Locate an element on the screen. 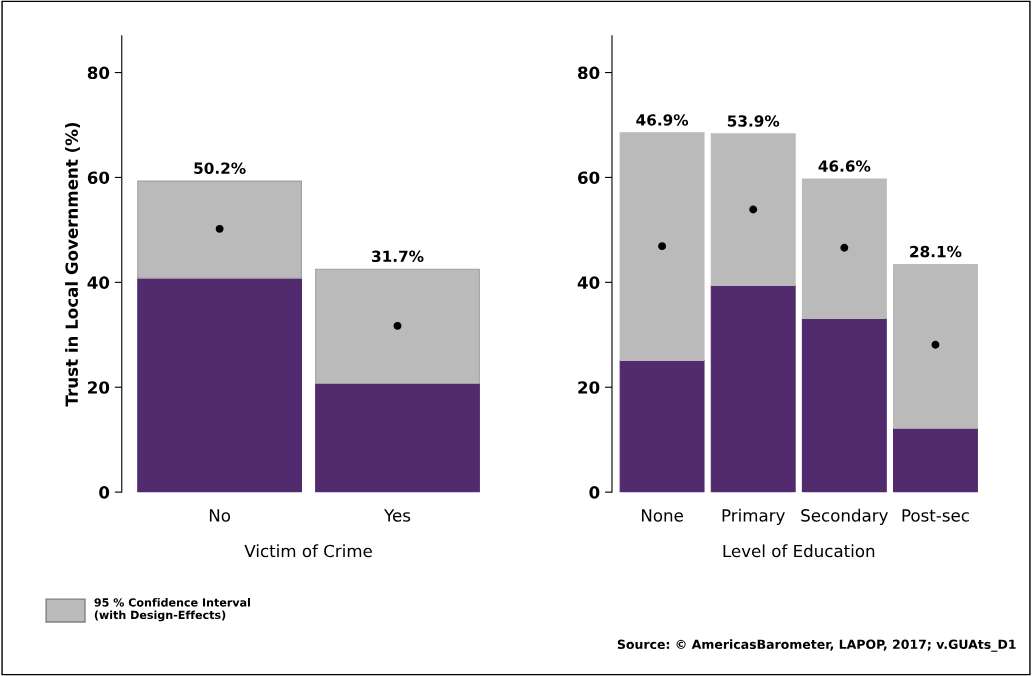  x-axis-title: Level of Education is located at coordinates (799, 551).